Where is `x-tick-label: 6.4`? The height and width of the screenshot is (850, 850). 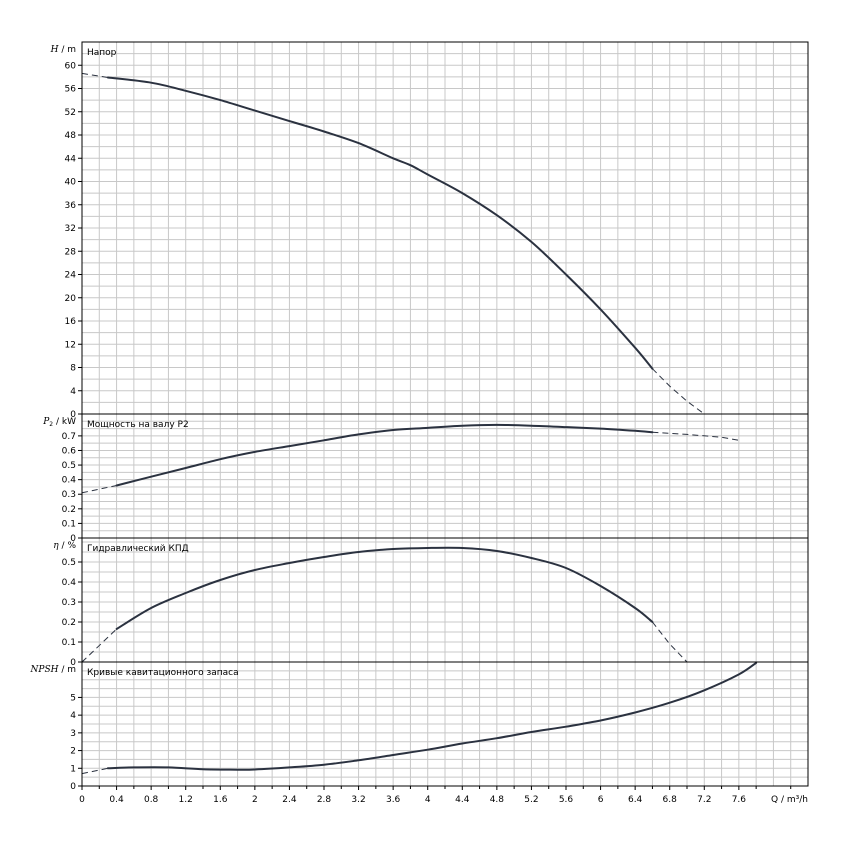
x-tick-label: 6.4 is located at coordinates (635, 800).